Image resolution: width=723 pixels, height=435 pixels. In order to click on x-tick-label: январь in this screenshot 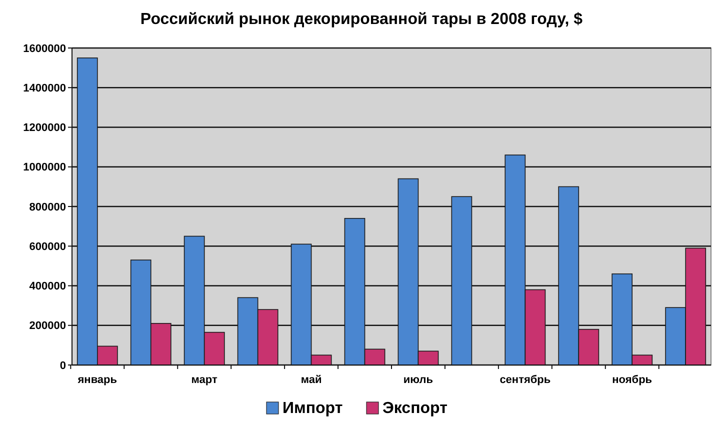, I will do `click(98, 380)`.